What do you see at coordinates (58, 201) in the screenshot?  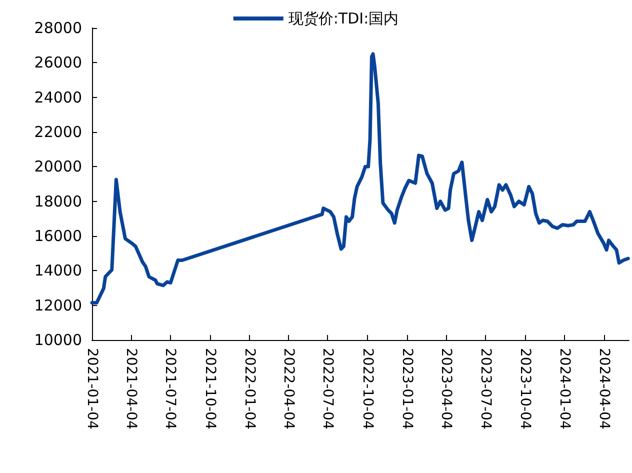 I see `y-tick-label: 18000` at bounding box center [58, 201].